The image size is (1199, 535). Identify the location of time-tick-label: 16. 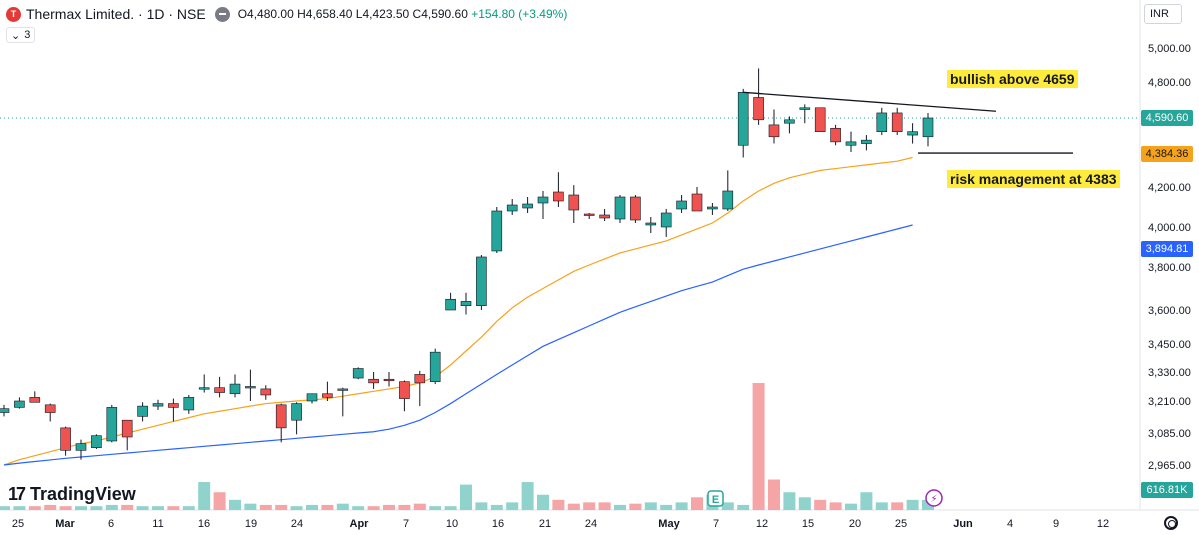
(498, 524).